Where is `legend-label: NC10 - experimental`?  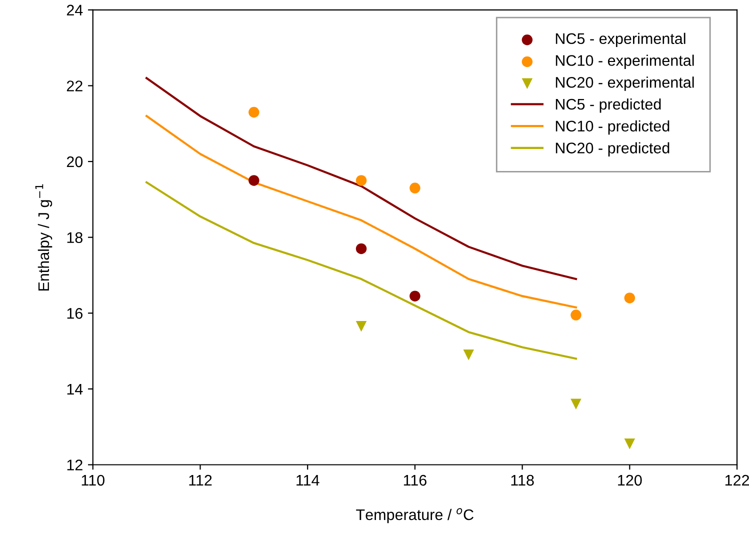
legend-label: NC10 - experimental is located at coordinates (625, 61).